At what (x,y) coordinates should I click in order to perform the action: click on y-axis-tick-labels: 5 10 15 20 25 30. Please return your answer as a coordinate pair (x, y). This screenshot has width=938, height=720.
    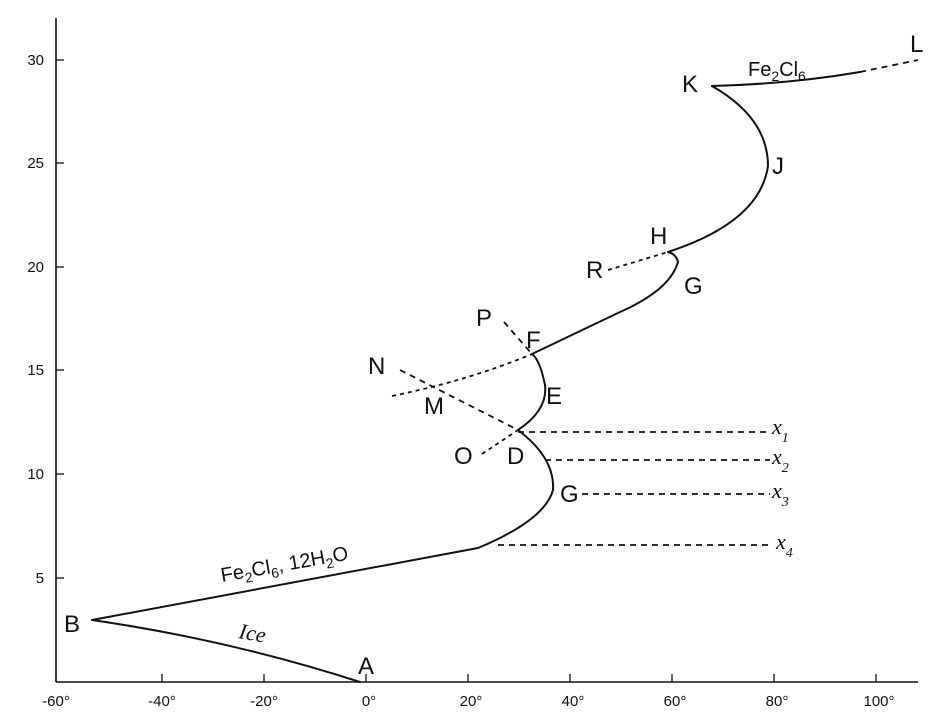
    Looking at the image, I should click on (35, 319).